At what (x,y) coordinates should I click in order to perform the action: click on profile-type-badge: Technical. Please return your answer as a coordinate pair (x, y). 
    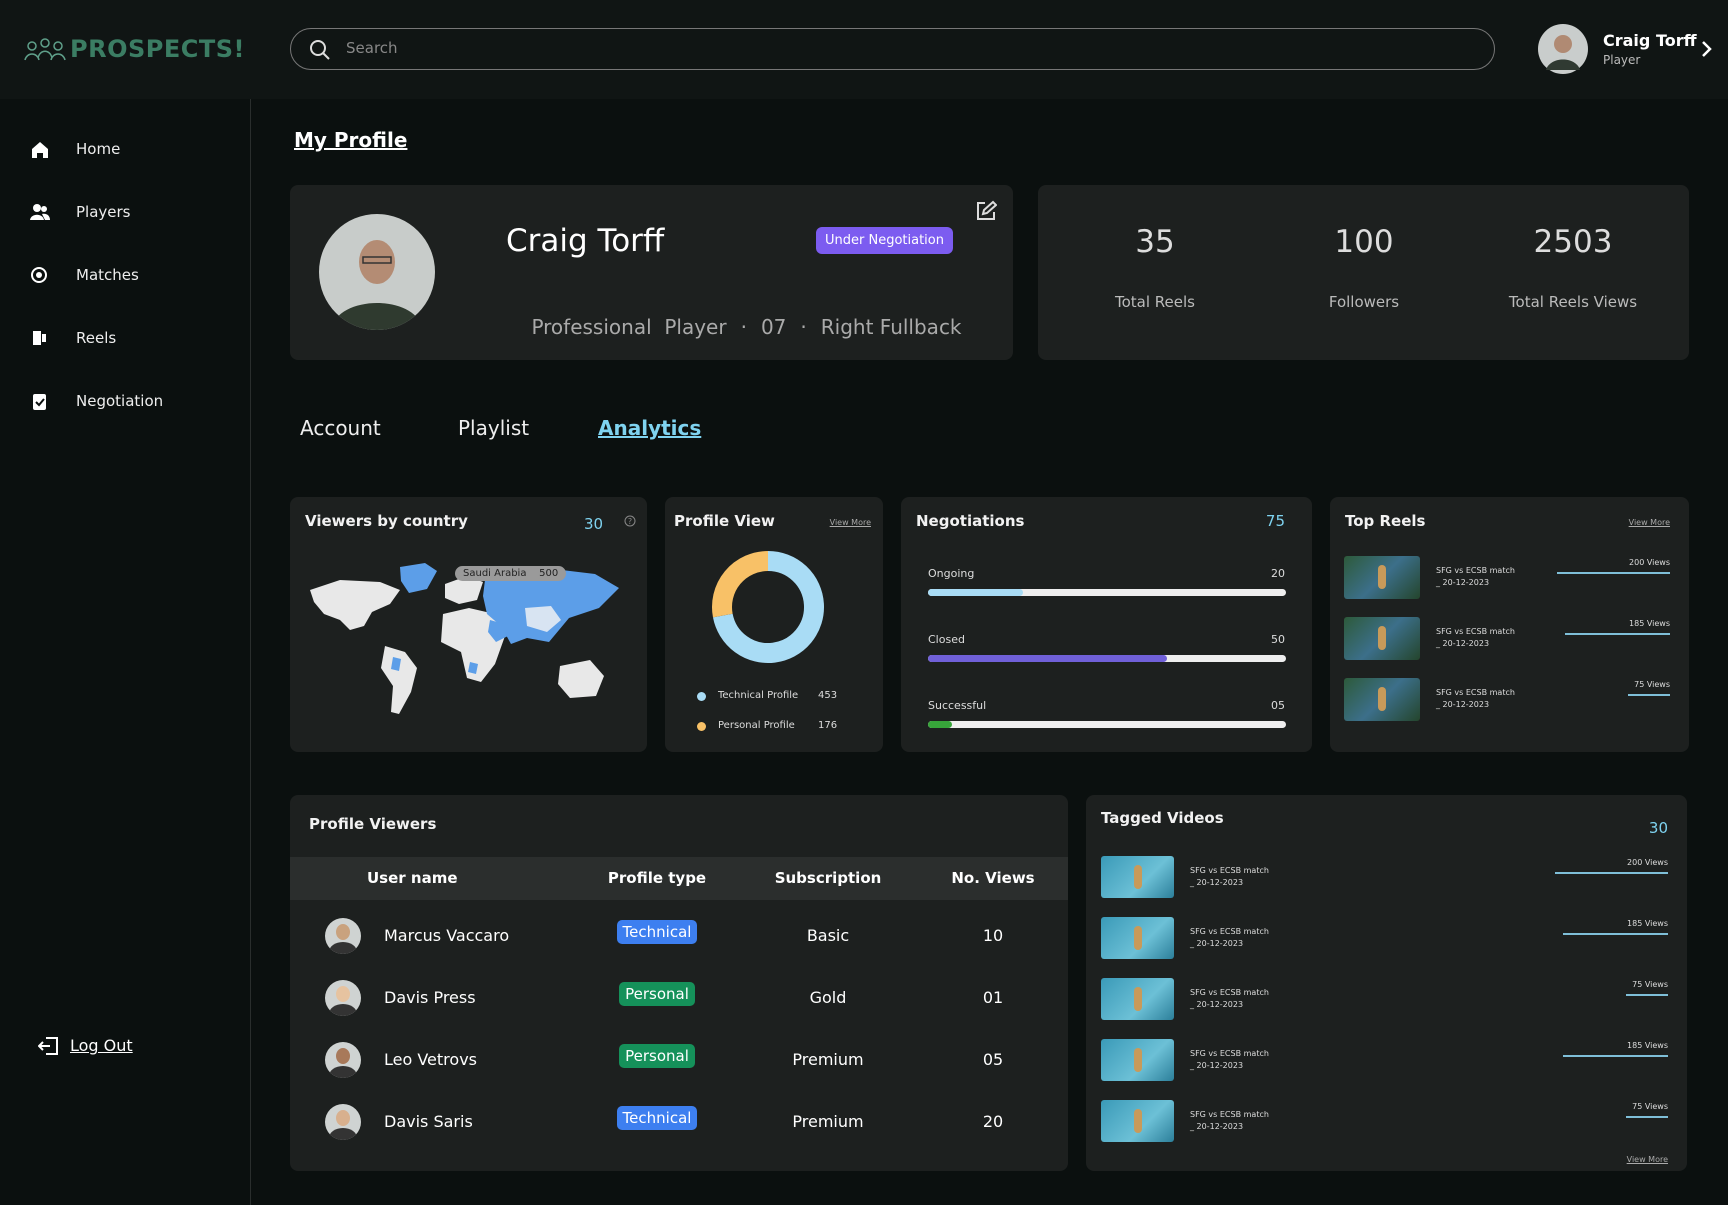
    Looking at the image, I should click on (657, 932).